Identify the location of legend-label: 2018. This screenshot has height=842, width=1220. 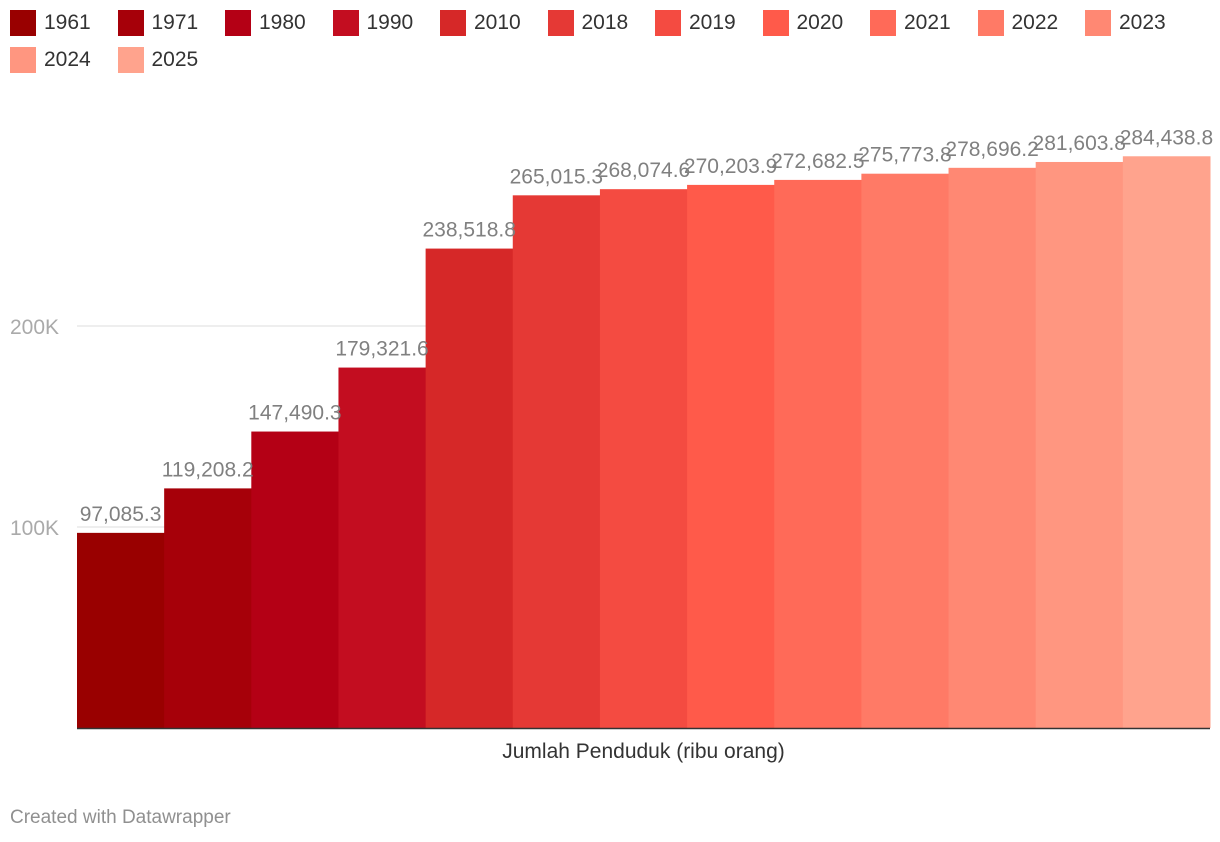
(605, 22).